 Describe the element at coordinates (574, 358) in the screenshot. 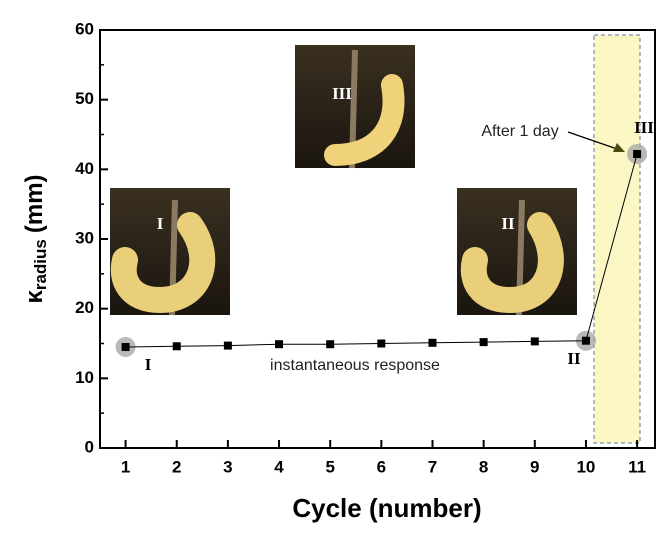

I see `point-label: II` at that location.